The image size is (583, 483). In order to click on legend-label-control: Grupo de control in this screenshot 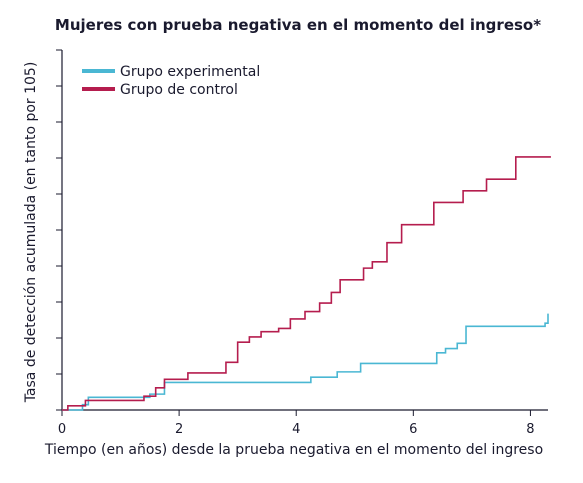, I will do `click(179, 90)`.